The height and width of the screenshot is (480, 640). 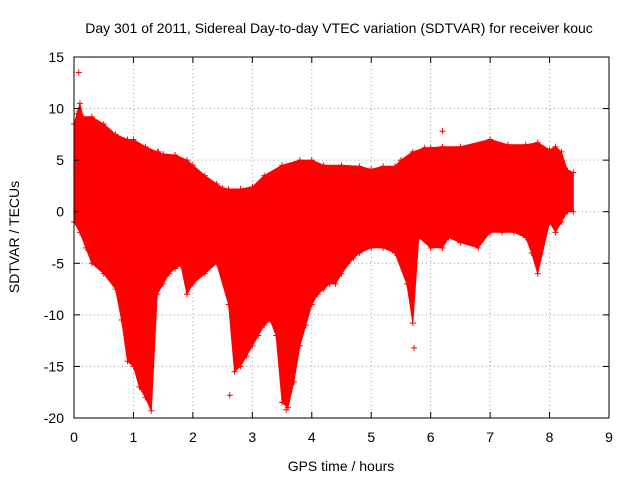 I want to click on y-tick-label: -10, so click(x=54, y=315).